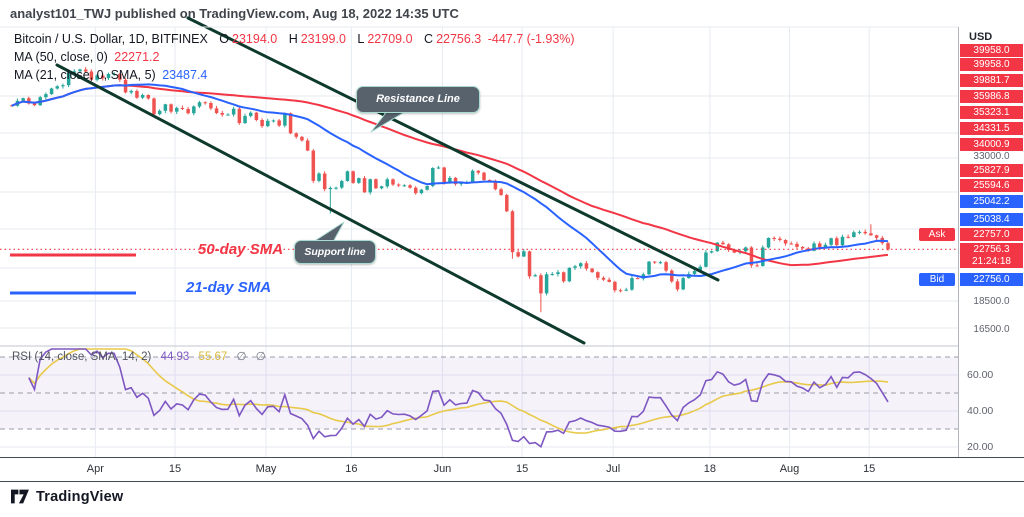  Describe the element at coordinates (229, 287) in the screenshot. I see `sma21-text-annotation: 21-day SMA` at that location.